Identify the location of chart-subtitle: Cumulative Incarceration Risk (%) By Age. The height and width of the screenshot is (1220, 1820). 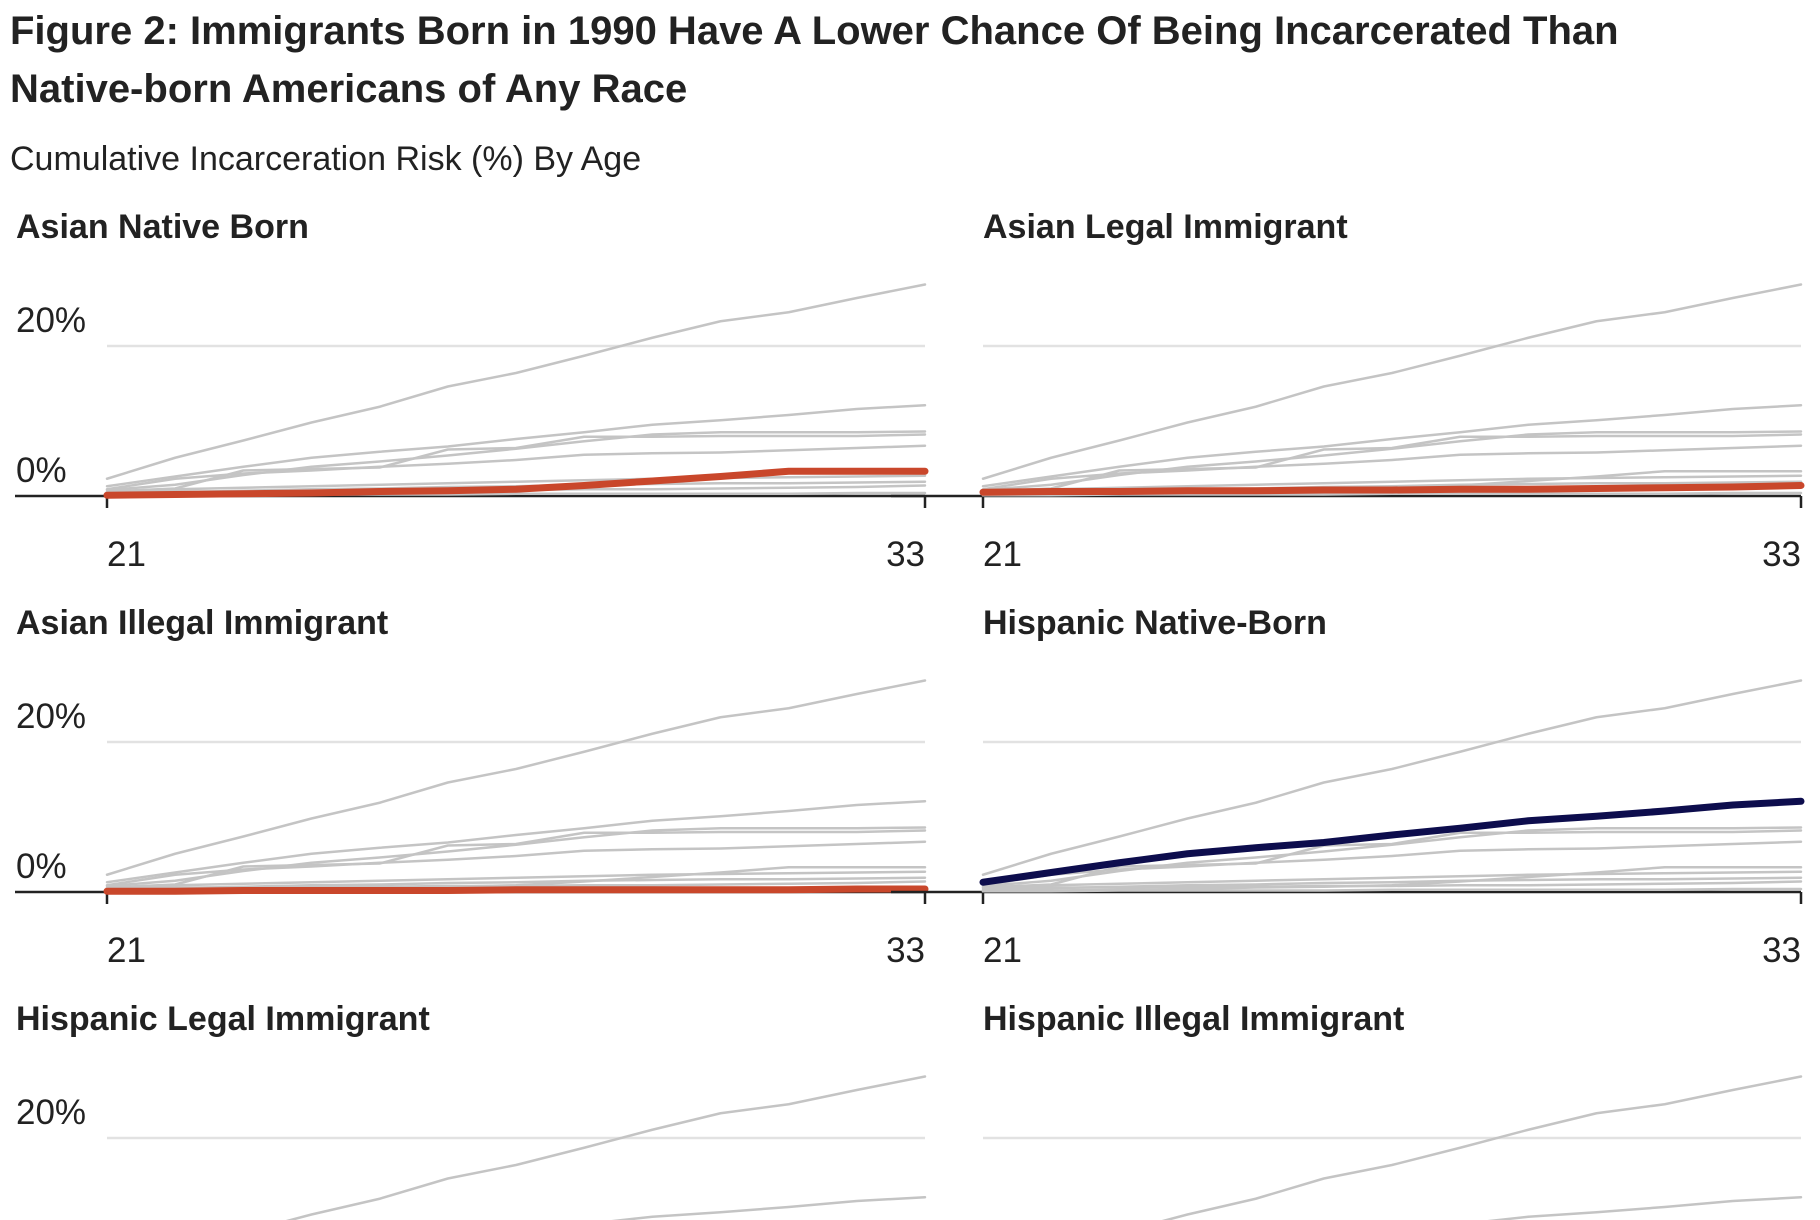
(325, 159).